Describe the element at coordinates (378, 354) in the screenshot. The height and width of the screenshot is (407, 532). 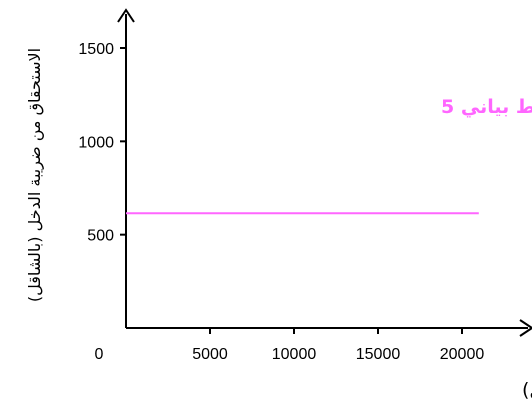
I see `x-tick-label: 15000` at that location.